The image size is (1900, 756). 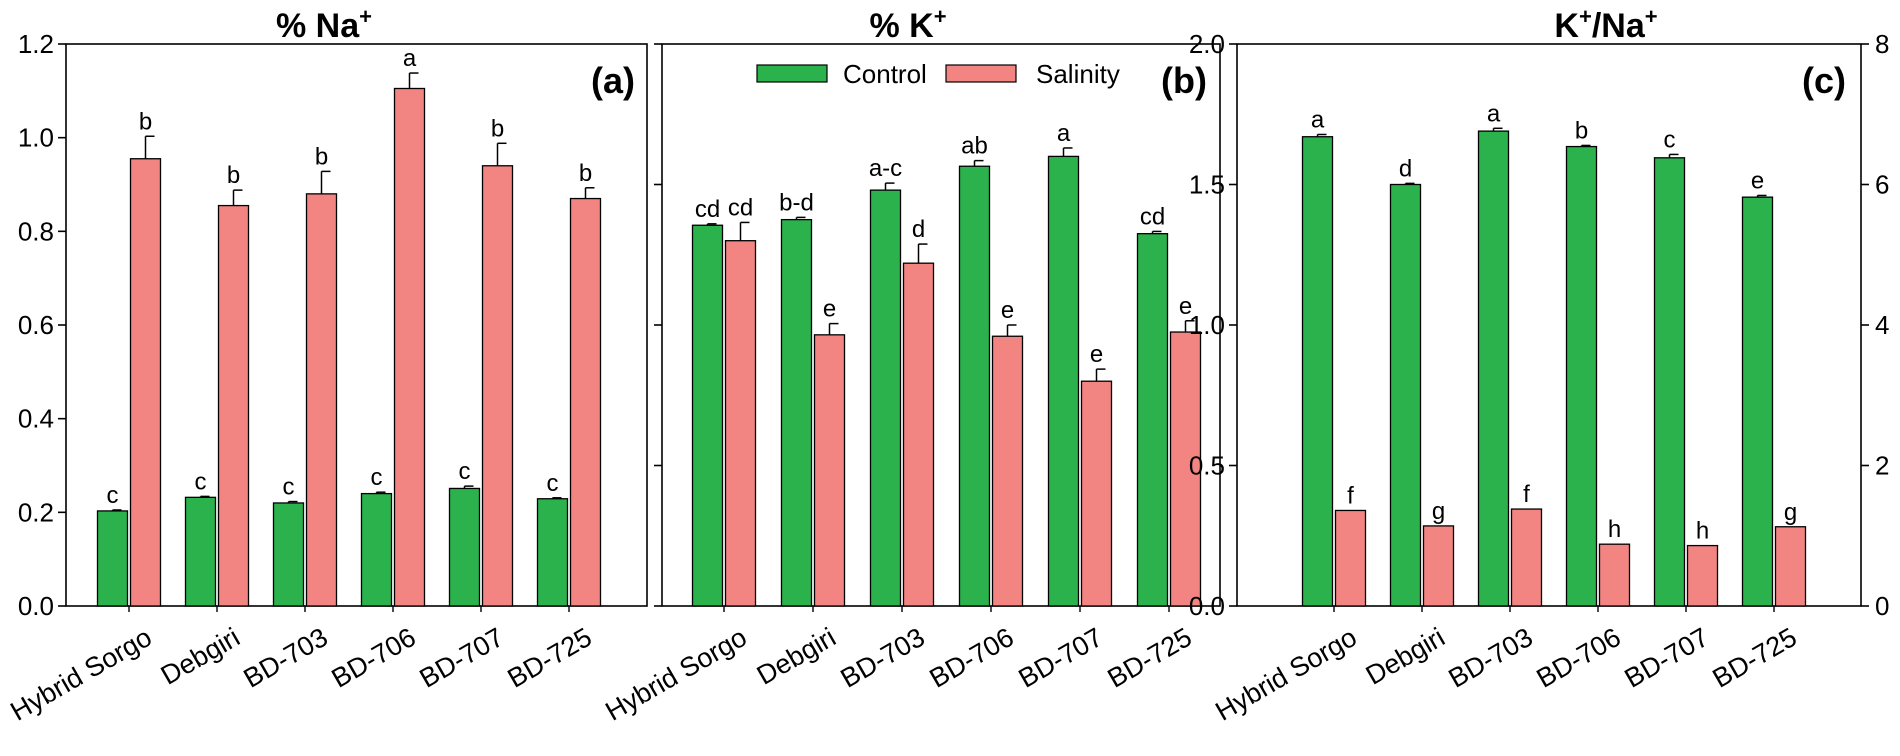 What do you see at coordinates (1207, 185) in the screenshot?
I see `y-tick-label: 1.5` at bounding box center [1207, 185].